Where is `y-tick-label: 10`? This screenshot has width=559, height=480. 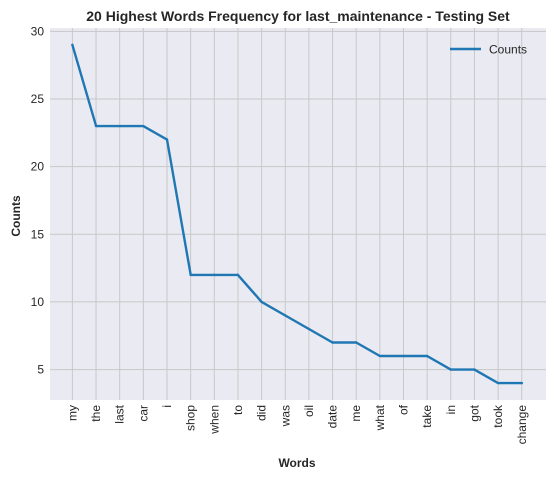
y-tick-label: 10 is located at coordinates (38, 302).